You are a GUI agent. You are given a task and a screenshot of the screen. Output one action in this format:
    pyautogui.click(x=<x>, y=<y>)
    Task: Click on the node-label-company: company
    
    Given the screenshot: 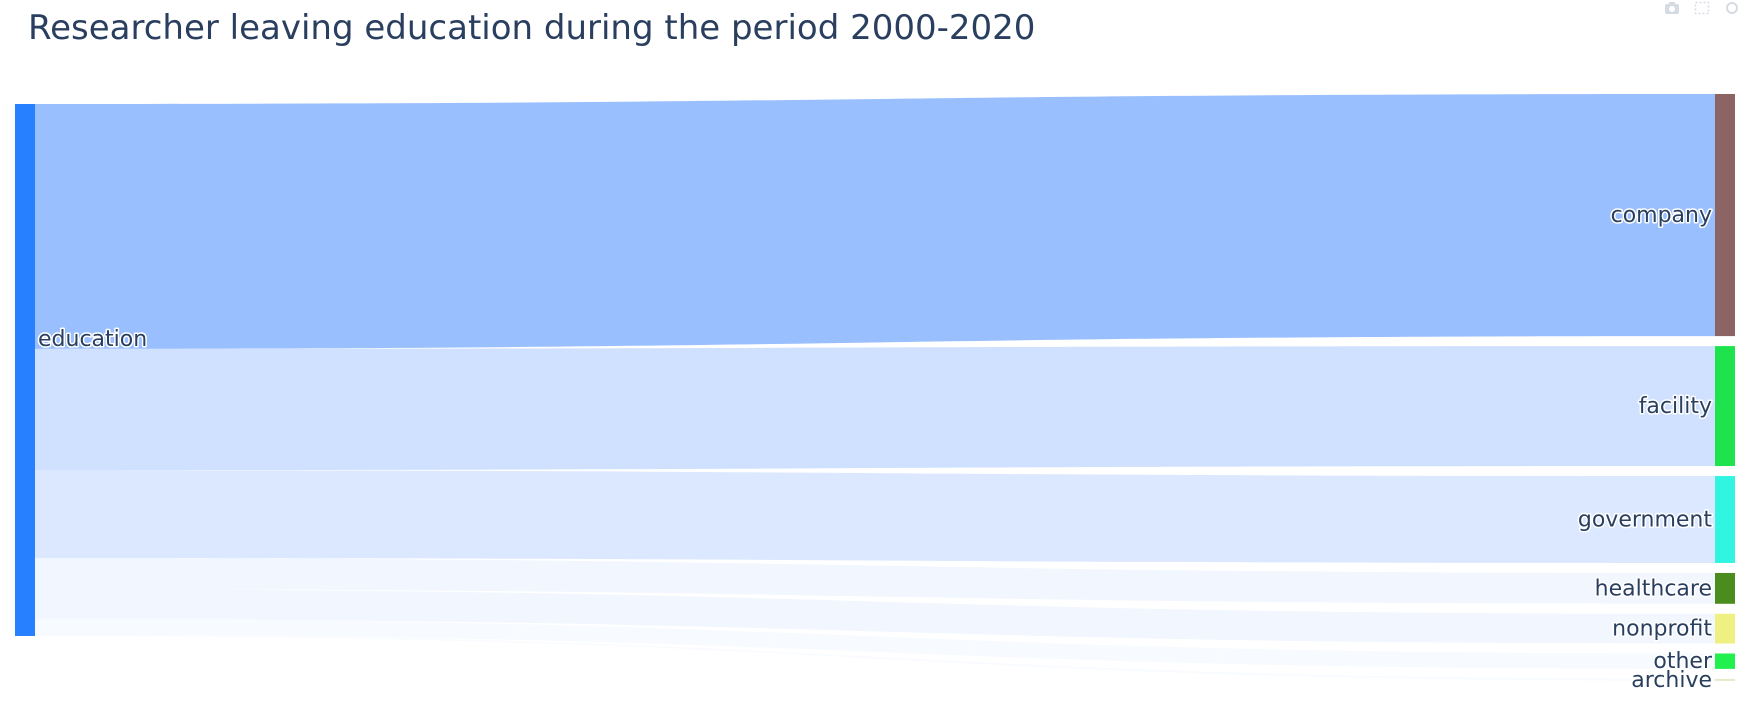 What is the action you would take?
    pyautogui.click(x=1661, y=215)
    